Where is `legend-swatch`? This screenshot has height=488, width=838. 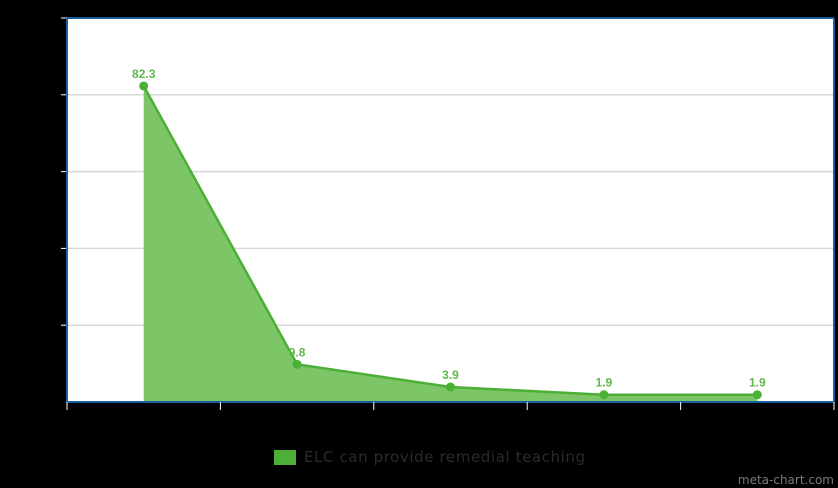 legend-swatch is located at coordinates (285, 457).